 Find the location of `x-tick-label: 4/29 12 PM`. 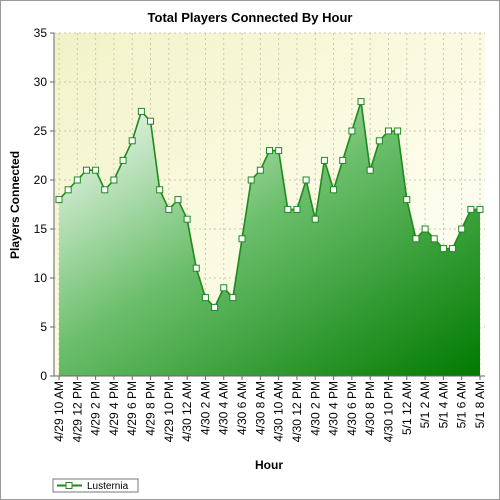

x-tick-label: 4/29 12 PM is located at coordinates (77, 411).